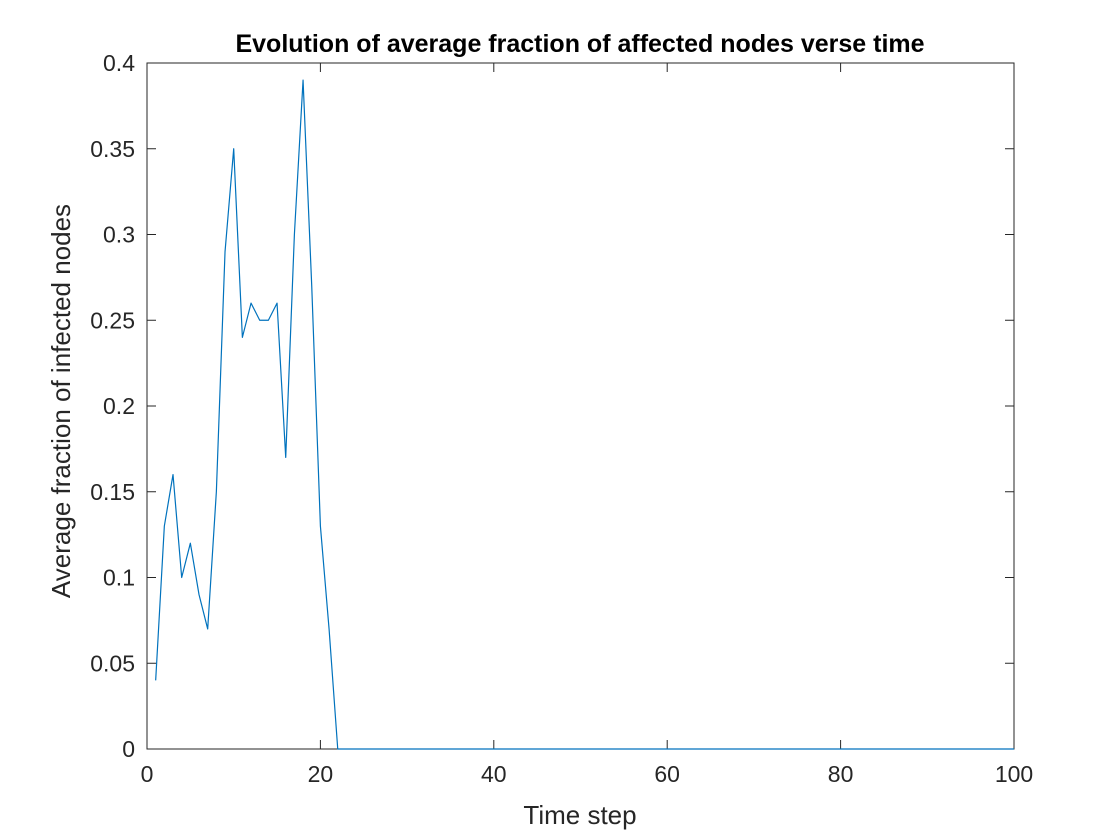  What do you see at coordinates (1014, 774) in the screenshot?
I see `x-tick-label: 100` at bounding box center [1014, 774].